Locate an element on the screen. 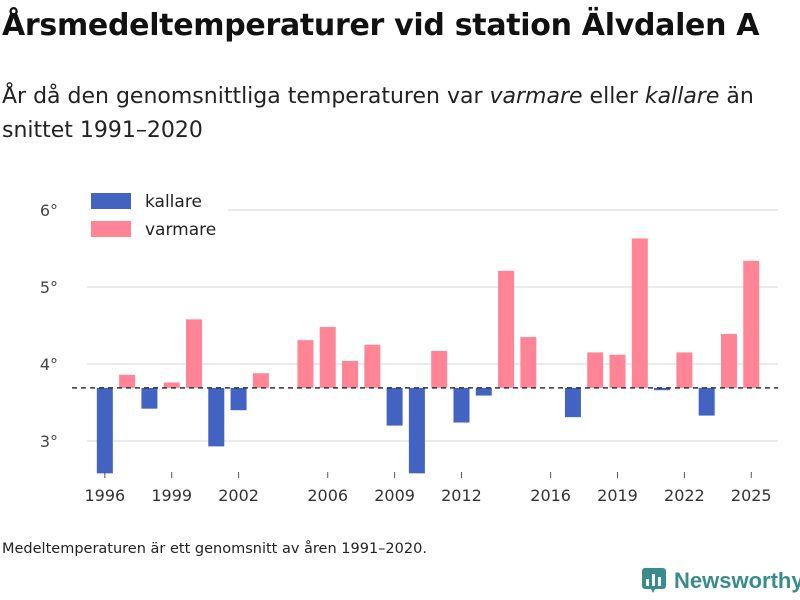 The width and height of the screenshot is (800, 600). subtitle-warm-word: varmare is located at coordinates (536, 96).